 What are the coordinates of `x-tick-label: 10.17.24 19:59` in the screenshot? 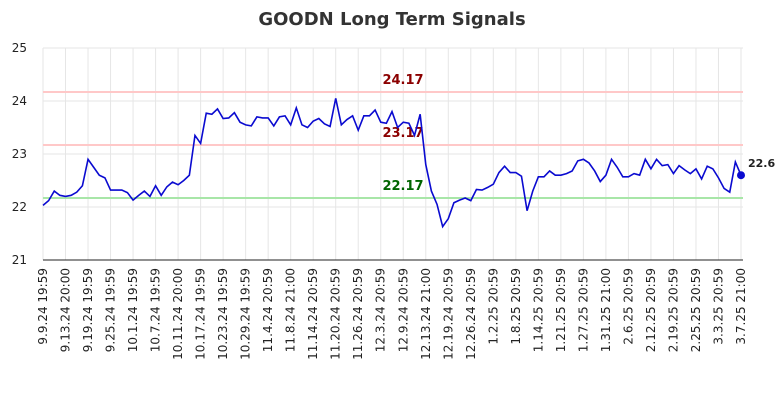 It's located at (201, 314).